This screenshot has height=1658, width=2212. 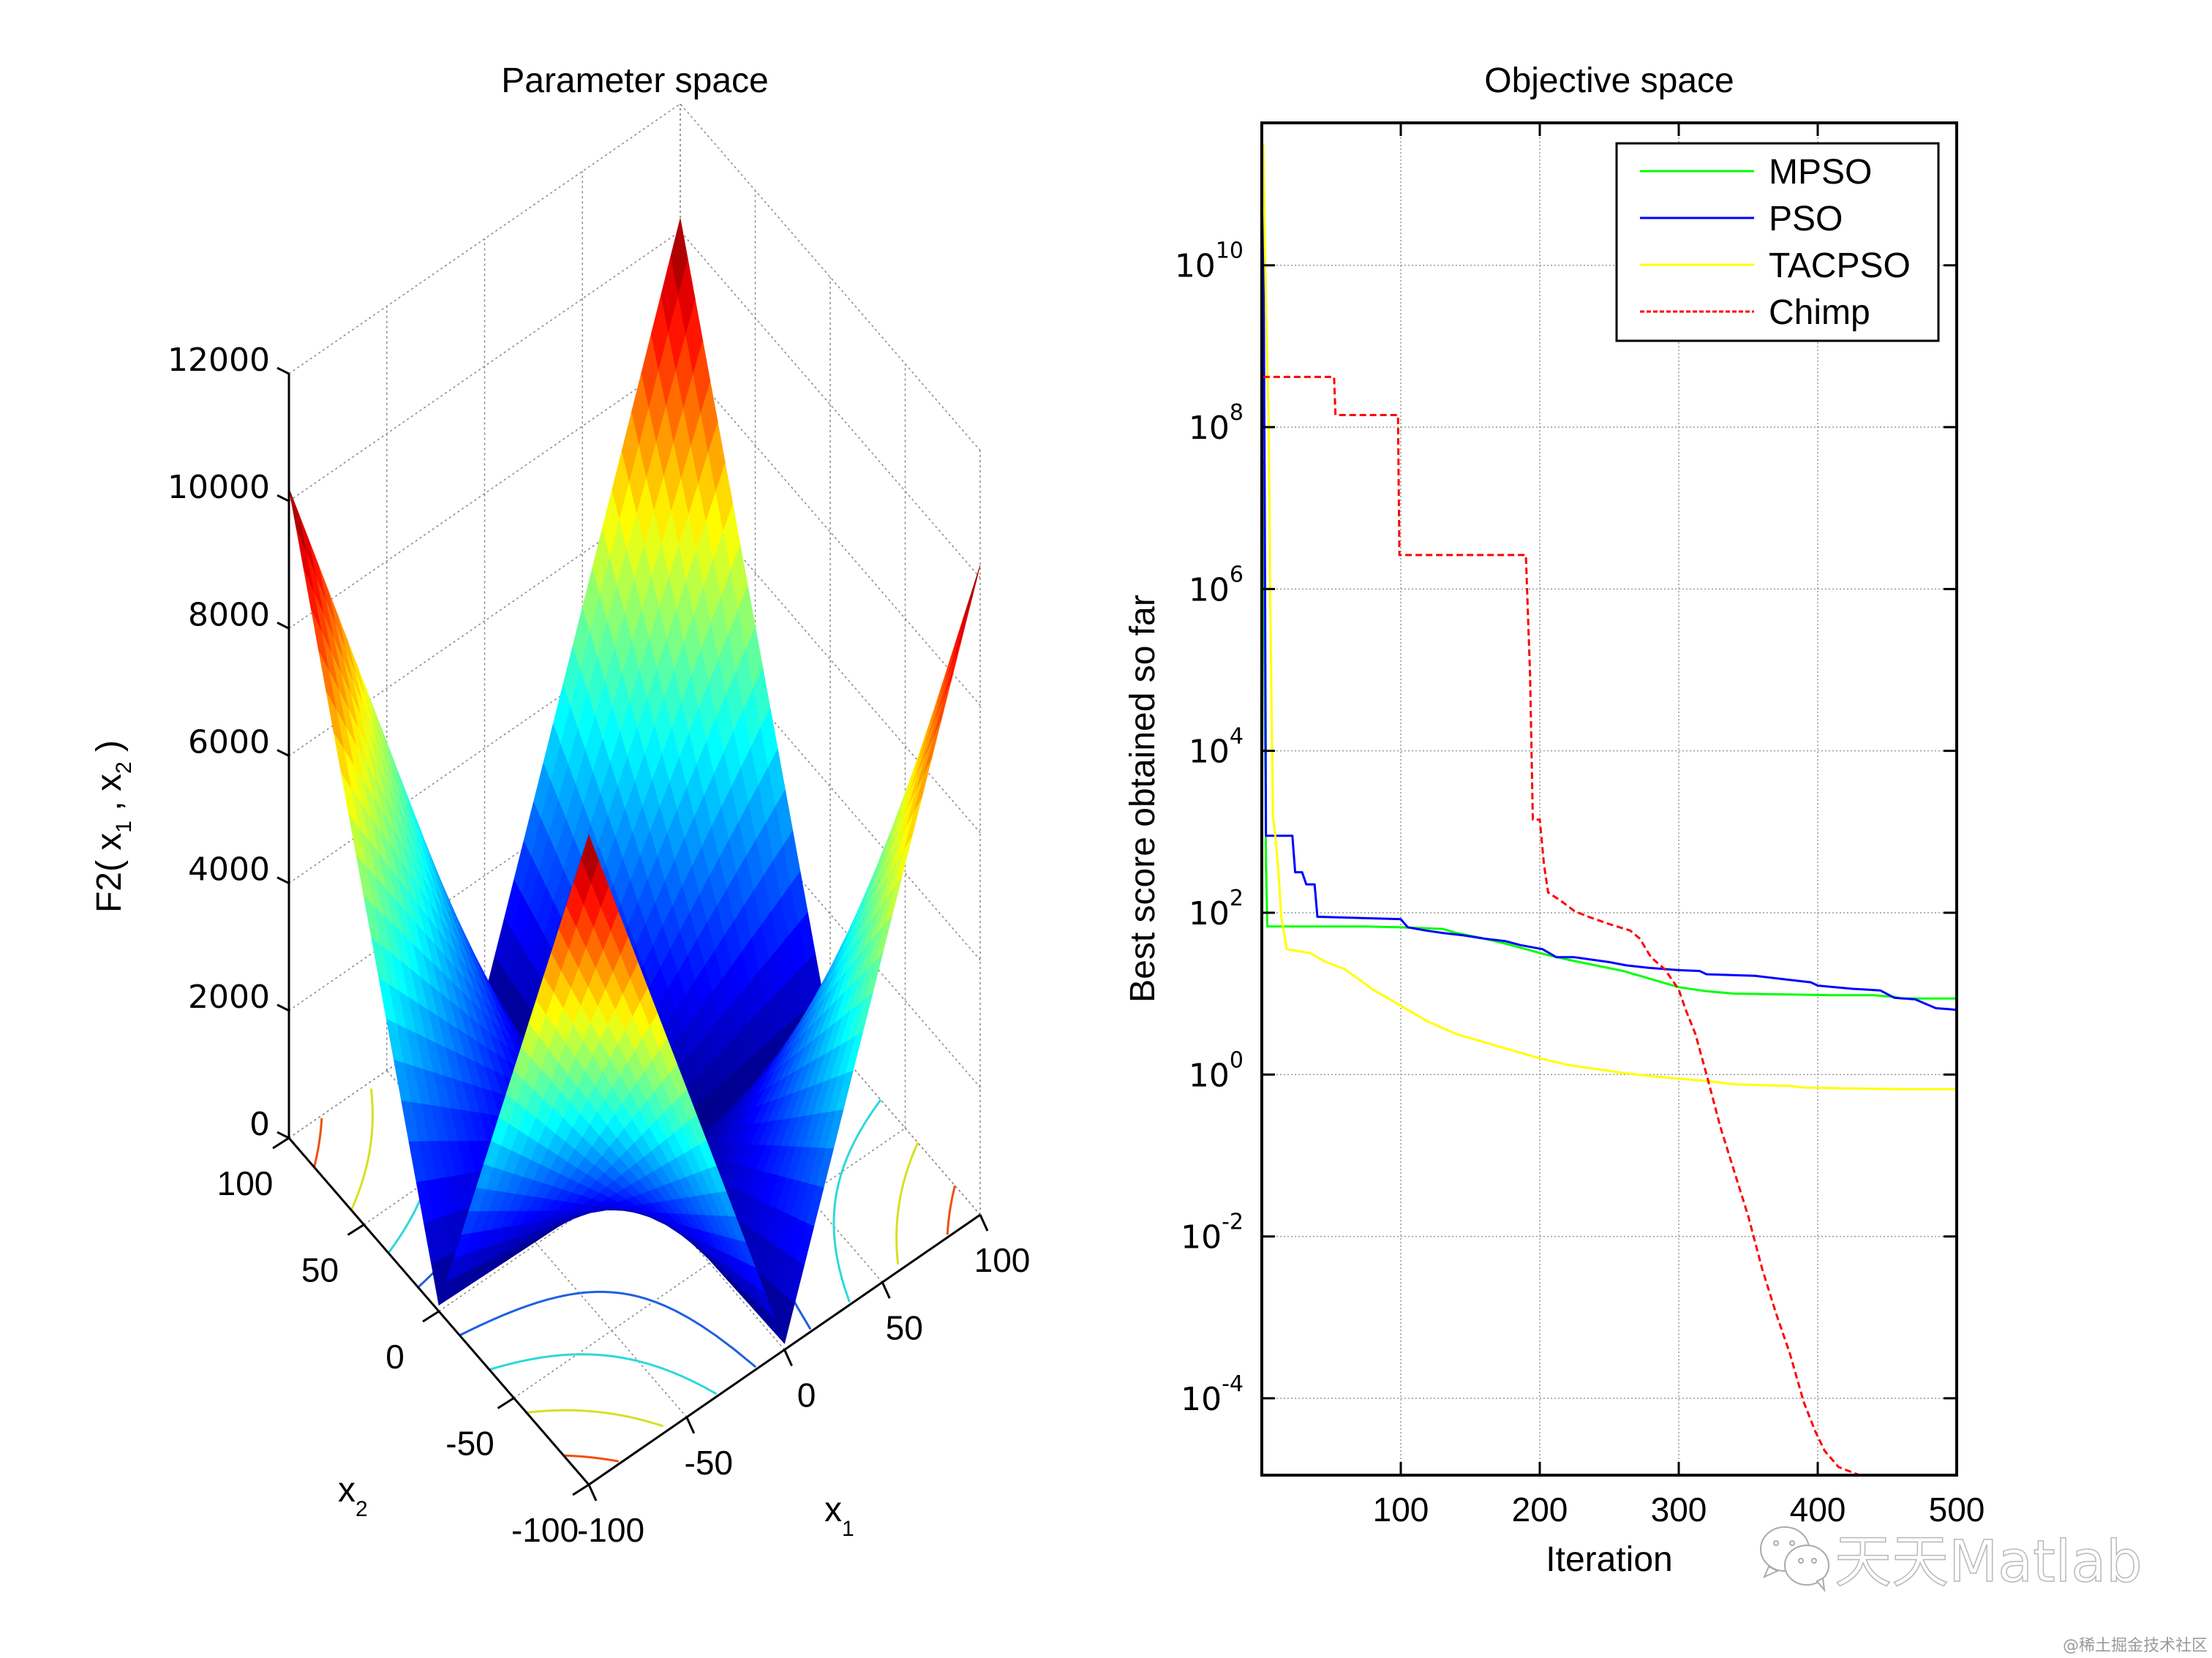 What do you see at coordinates (1216, 585) in the screenshot?
I see `y-tick-label: 10⁶` at bounding box center [1216, 585].